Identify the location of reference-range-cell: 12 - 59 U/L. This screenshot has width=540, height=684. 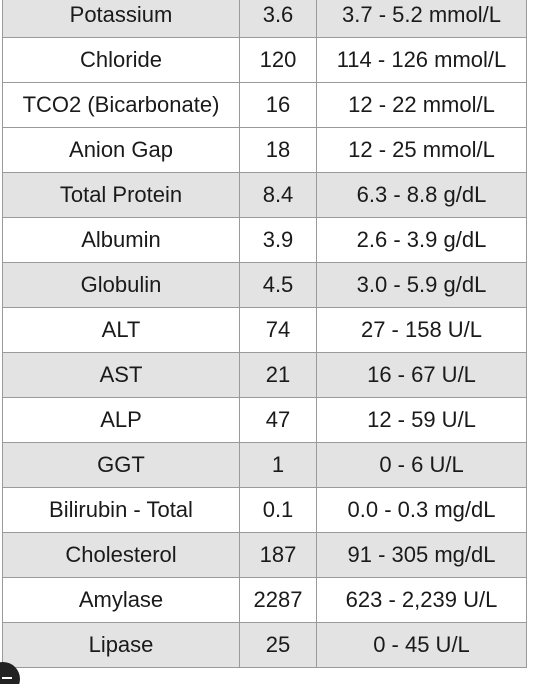
(421, 420).